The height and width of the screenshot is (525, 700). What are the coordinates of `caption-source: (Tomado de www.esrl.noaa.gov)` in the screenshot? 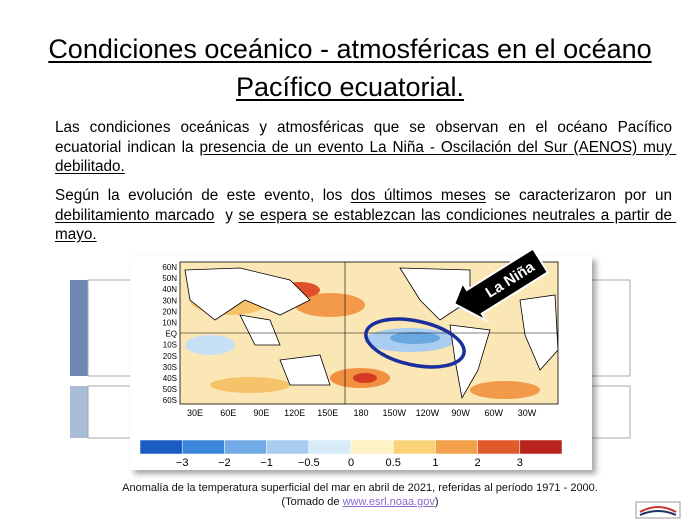 It's located at (360, 502).